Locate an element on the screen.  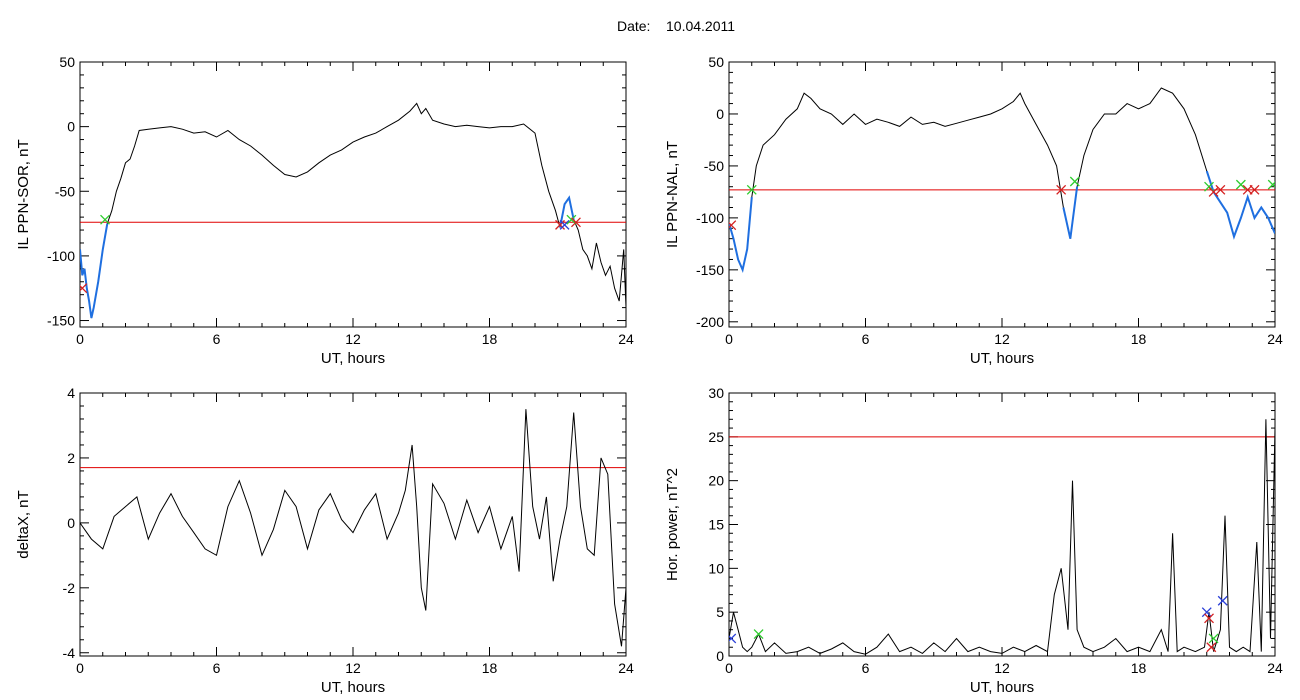
plot-area-nal is located at coordinates (1002, 180).